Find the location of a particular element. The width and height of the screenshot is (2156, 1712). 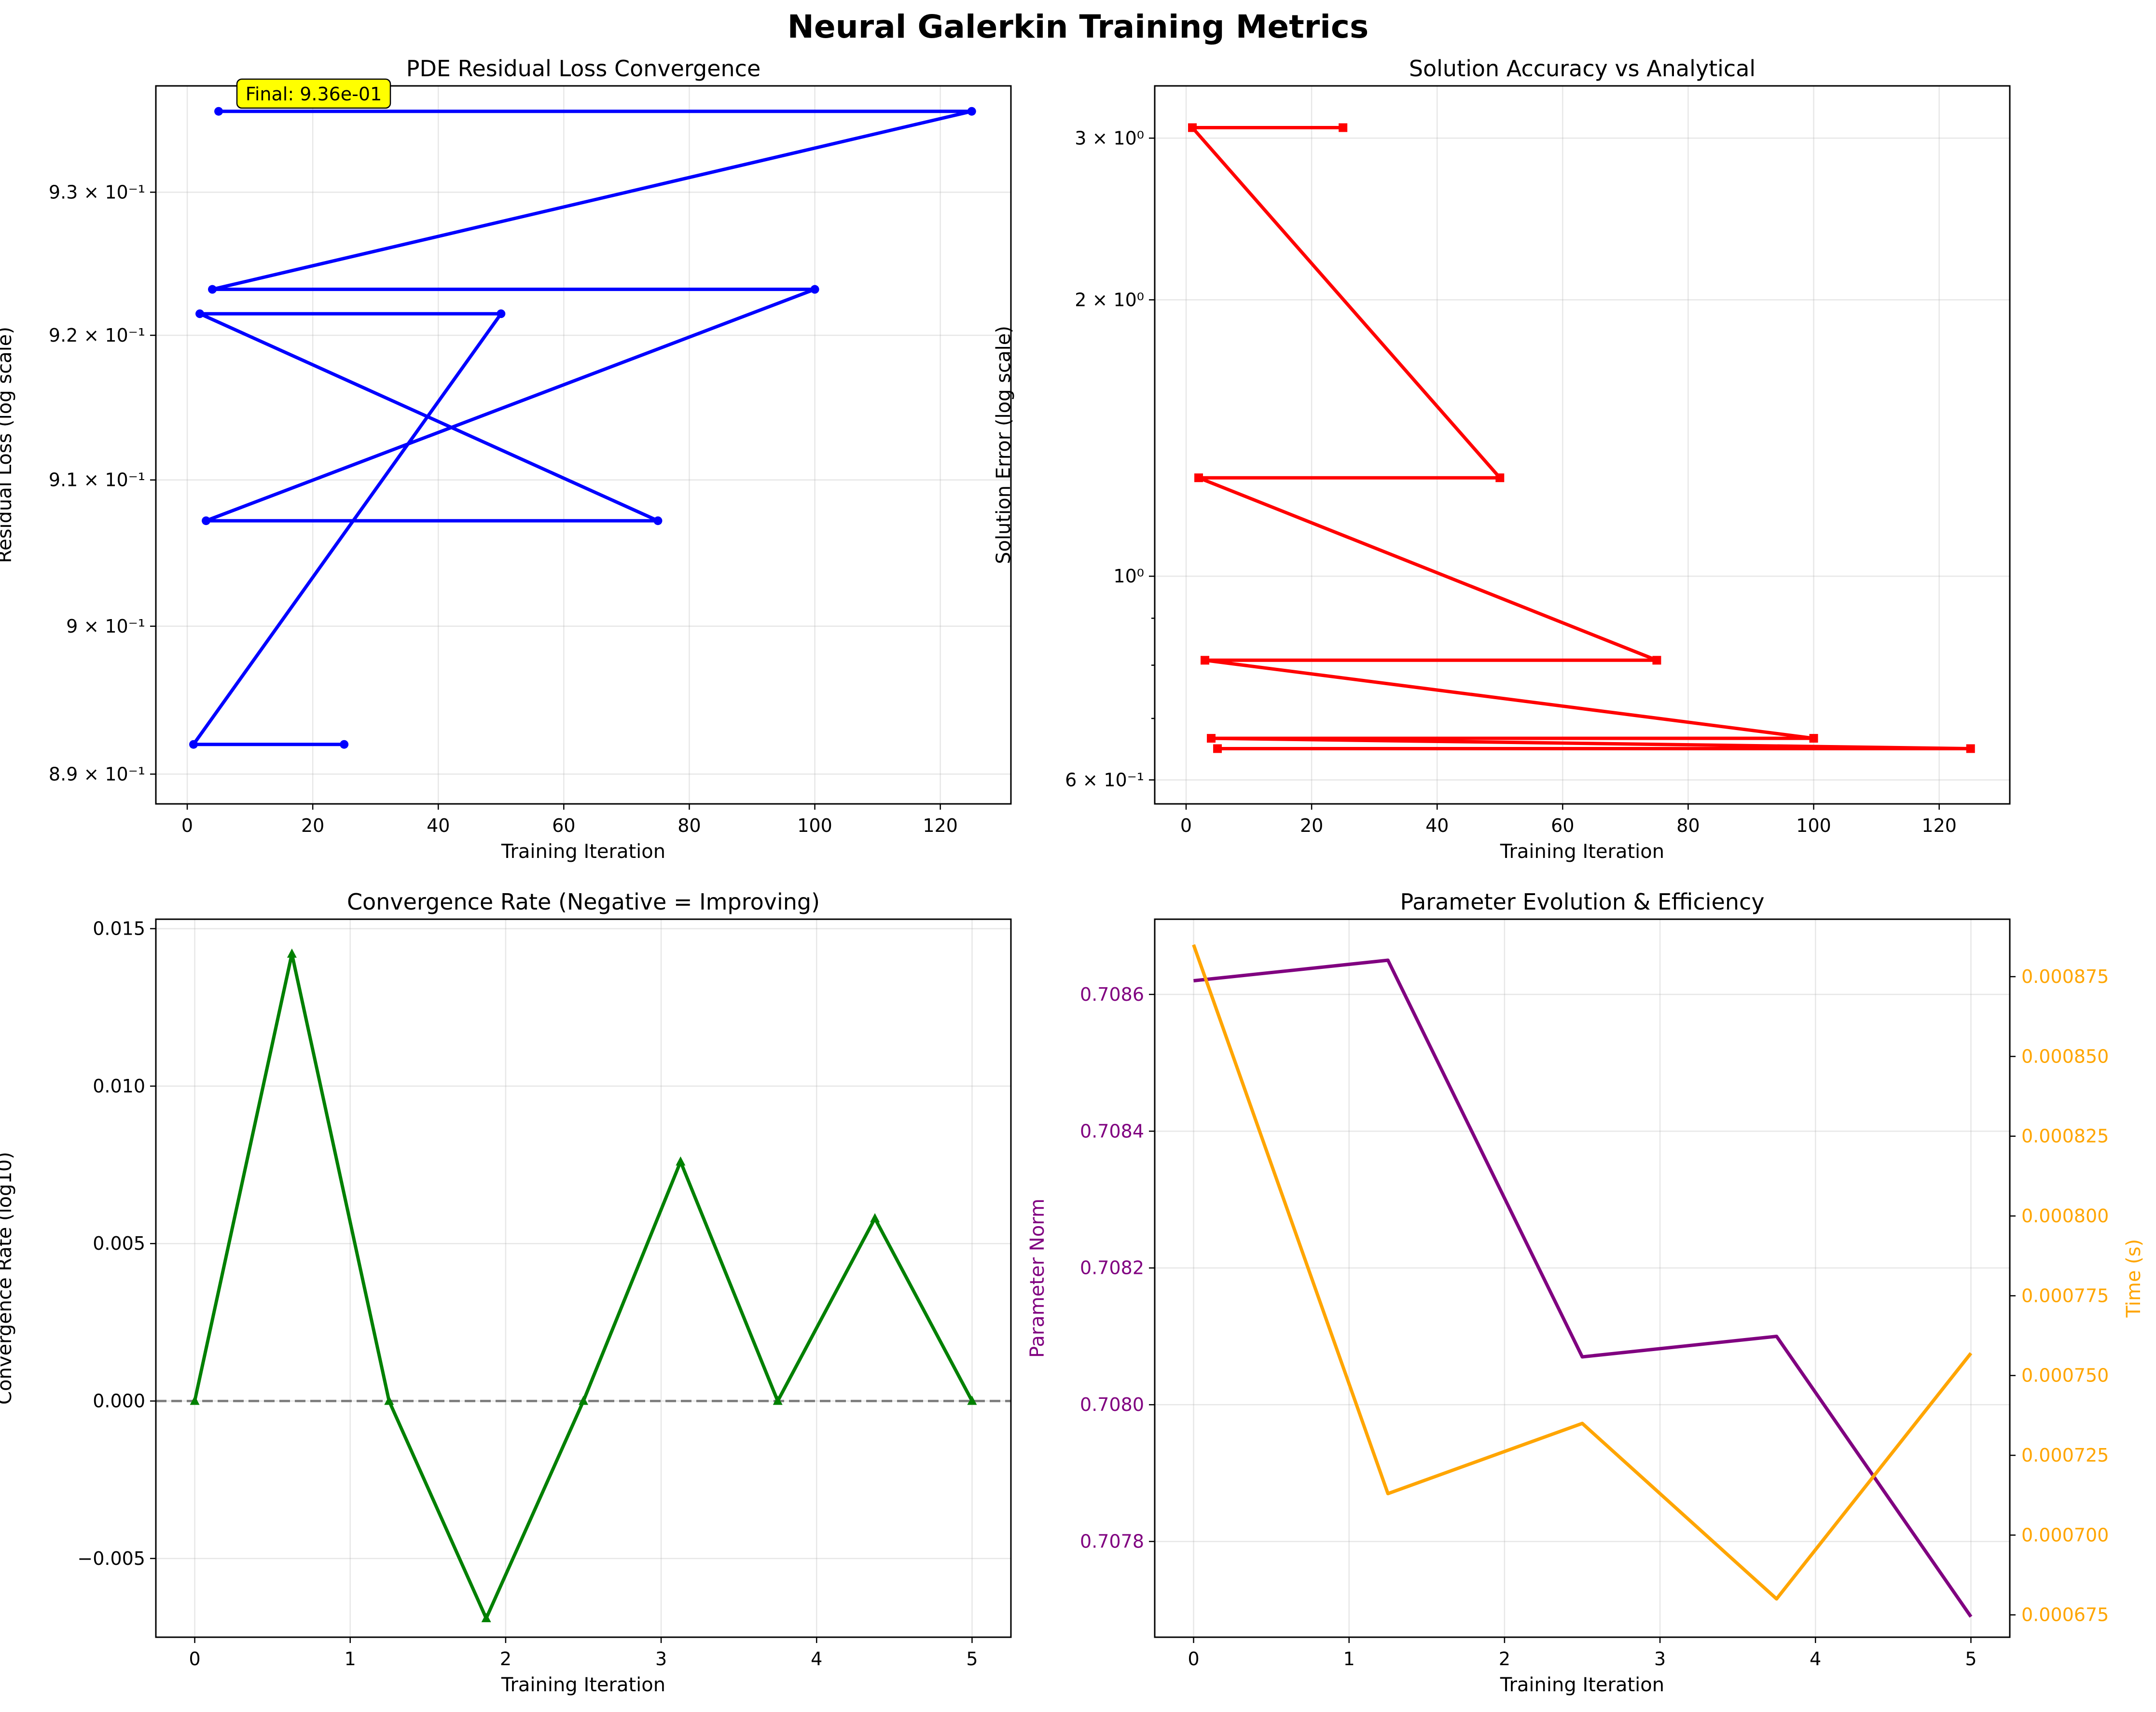

y-right-tick-label: 0.000775 is located at coordinates (2065, 1295).